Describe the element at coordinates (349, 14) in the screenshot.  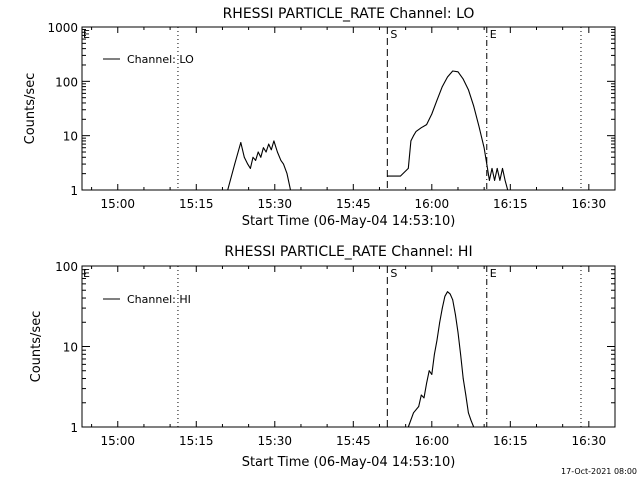
I see `chart-title: RHESSI PARTICLE_RATE Channel: LO` at that location.